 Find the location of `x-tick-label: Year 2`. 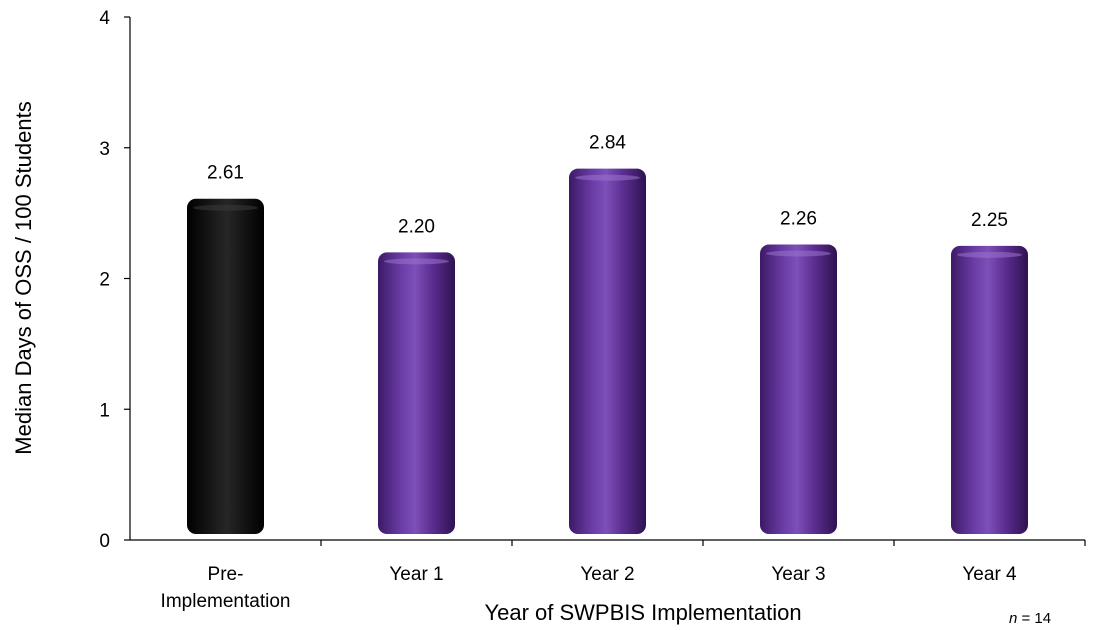

x-tick-label: Year 2 is located at coordinates (607, 574).